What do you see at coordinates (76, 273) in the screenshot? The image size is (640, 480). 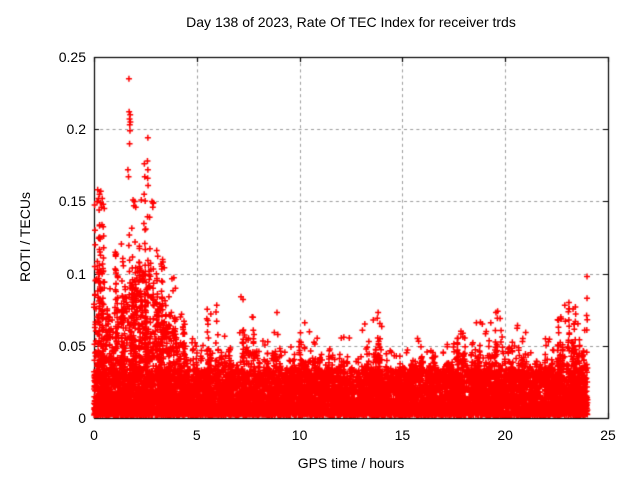 I see `y-tick-label: 0.1` at bounding box center [76, 273].